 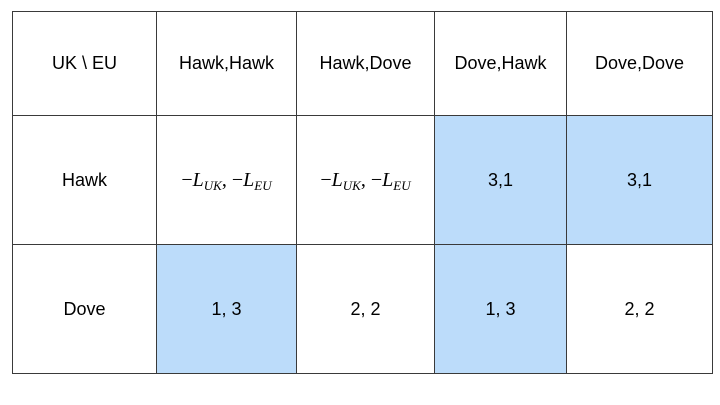 I want to click on corner-cell: UK \ EU, so click(x=84, y=63).